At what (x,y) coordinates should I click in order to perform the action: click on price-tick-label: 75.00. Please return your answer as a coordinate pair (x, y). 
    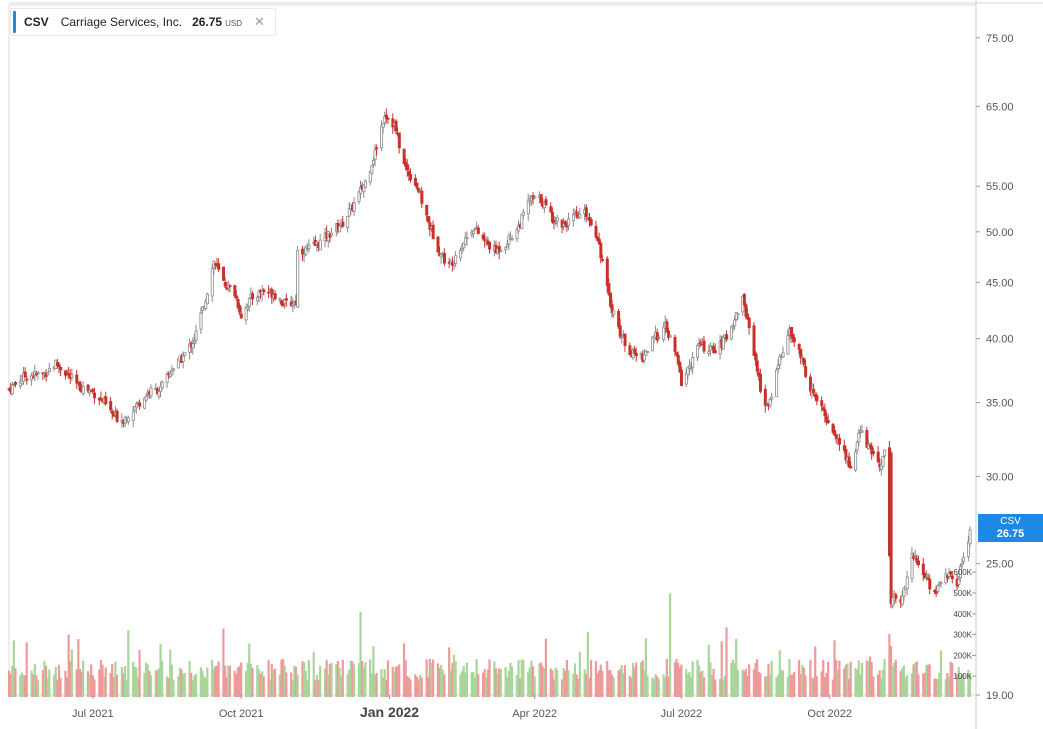
    Looking at the image, I should click on (1000, 39).